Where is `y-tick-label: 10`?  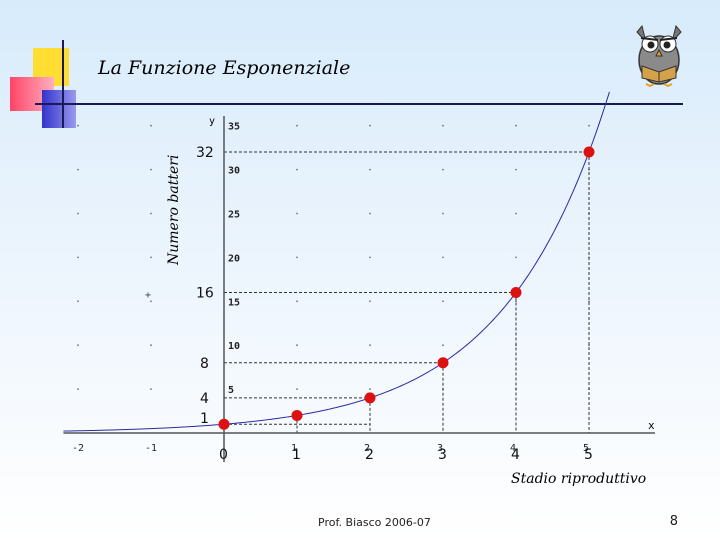 y-tick-label: 10 is located at coordinates (234, 346).